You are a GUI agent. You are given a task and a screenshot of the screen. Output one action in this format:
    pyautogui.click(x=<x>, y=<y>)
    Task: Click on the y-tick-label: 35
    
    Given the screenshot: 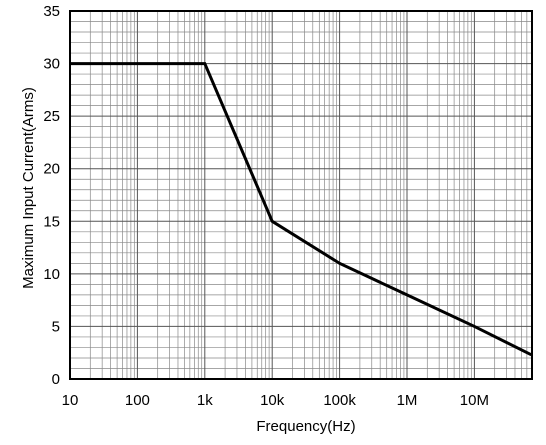 What is the action you would take?
    pyautogui.click(x=51, y=11)
    